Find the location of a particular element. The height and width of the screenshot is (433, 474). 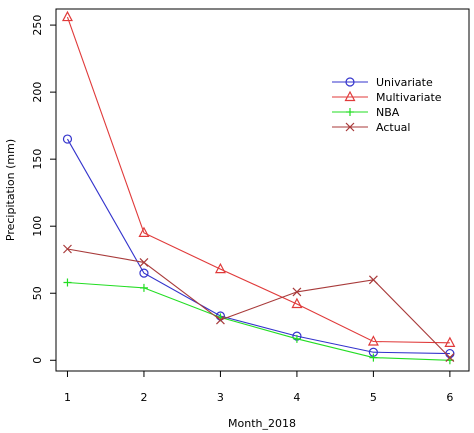

y-axis: 0 50 100 150 200 250 is located at coordinates (43, 189).